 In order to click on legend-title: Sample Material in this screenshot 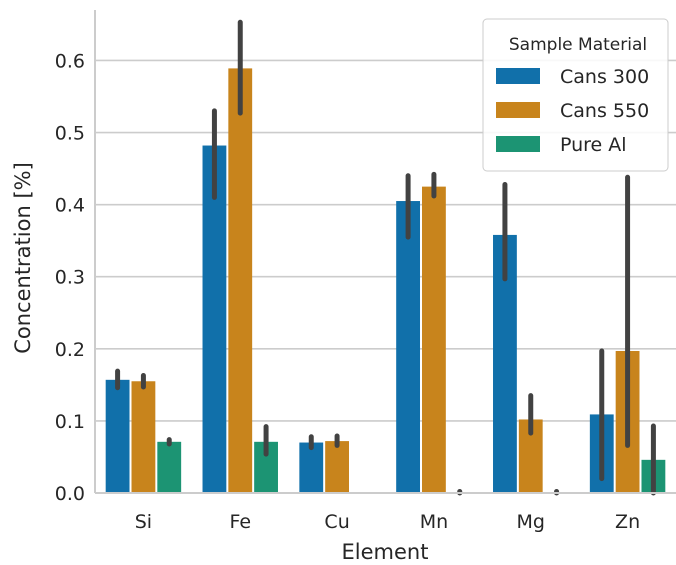, I will do `click(578, 45)`.